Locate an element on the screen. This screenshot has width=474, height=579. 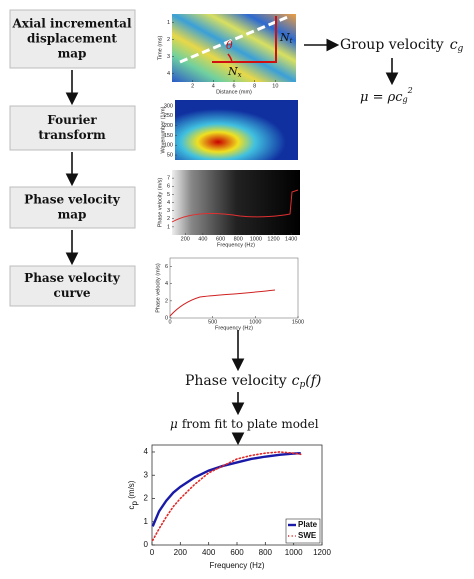
shear-modulus: μ = ρcg2 is located at coordinates (386, 95).